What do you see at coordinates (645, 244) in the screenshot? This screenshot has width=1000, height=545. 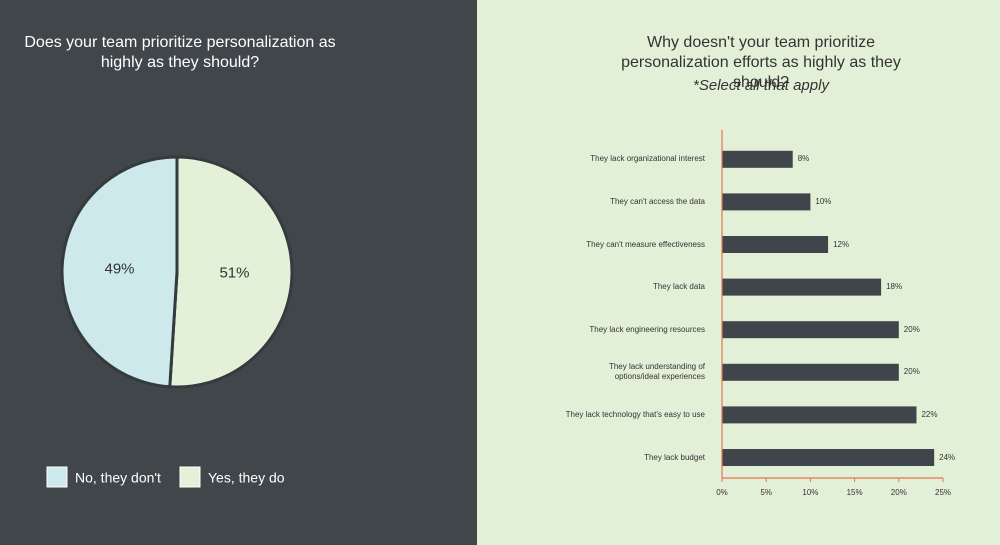 I see `category-label: They can't measure effectiveness` at bounding box center [645, 244].